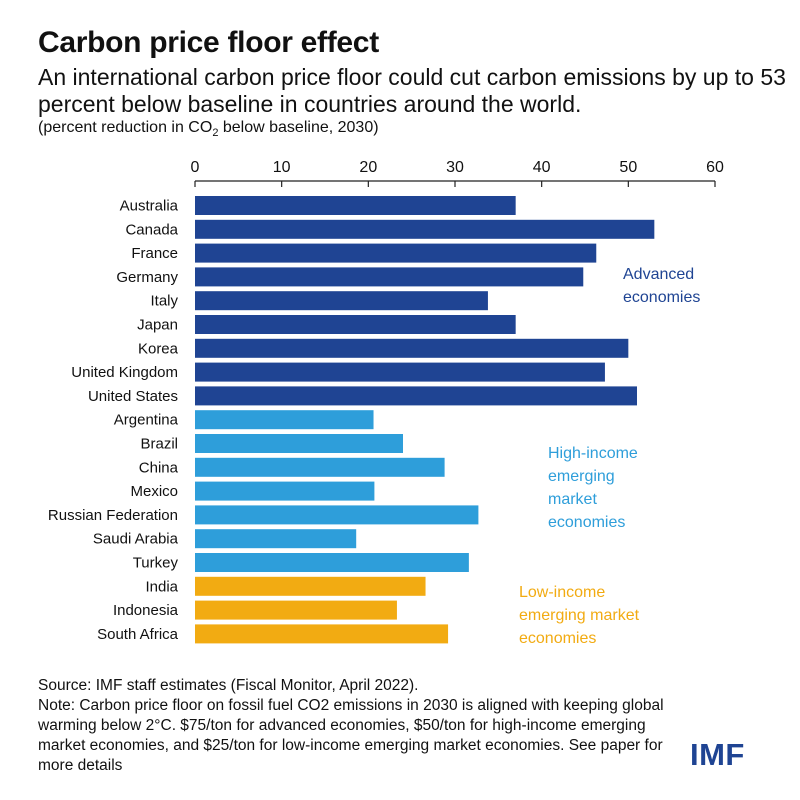 Image resolution: width=800 pixels, height=800 pixels. What do you see at coordinates (149, 206) in the screenshot?
I see `category-label: Australia` at bounding box center [149, 206].